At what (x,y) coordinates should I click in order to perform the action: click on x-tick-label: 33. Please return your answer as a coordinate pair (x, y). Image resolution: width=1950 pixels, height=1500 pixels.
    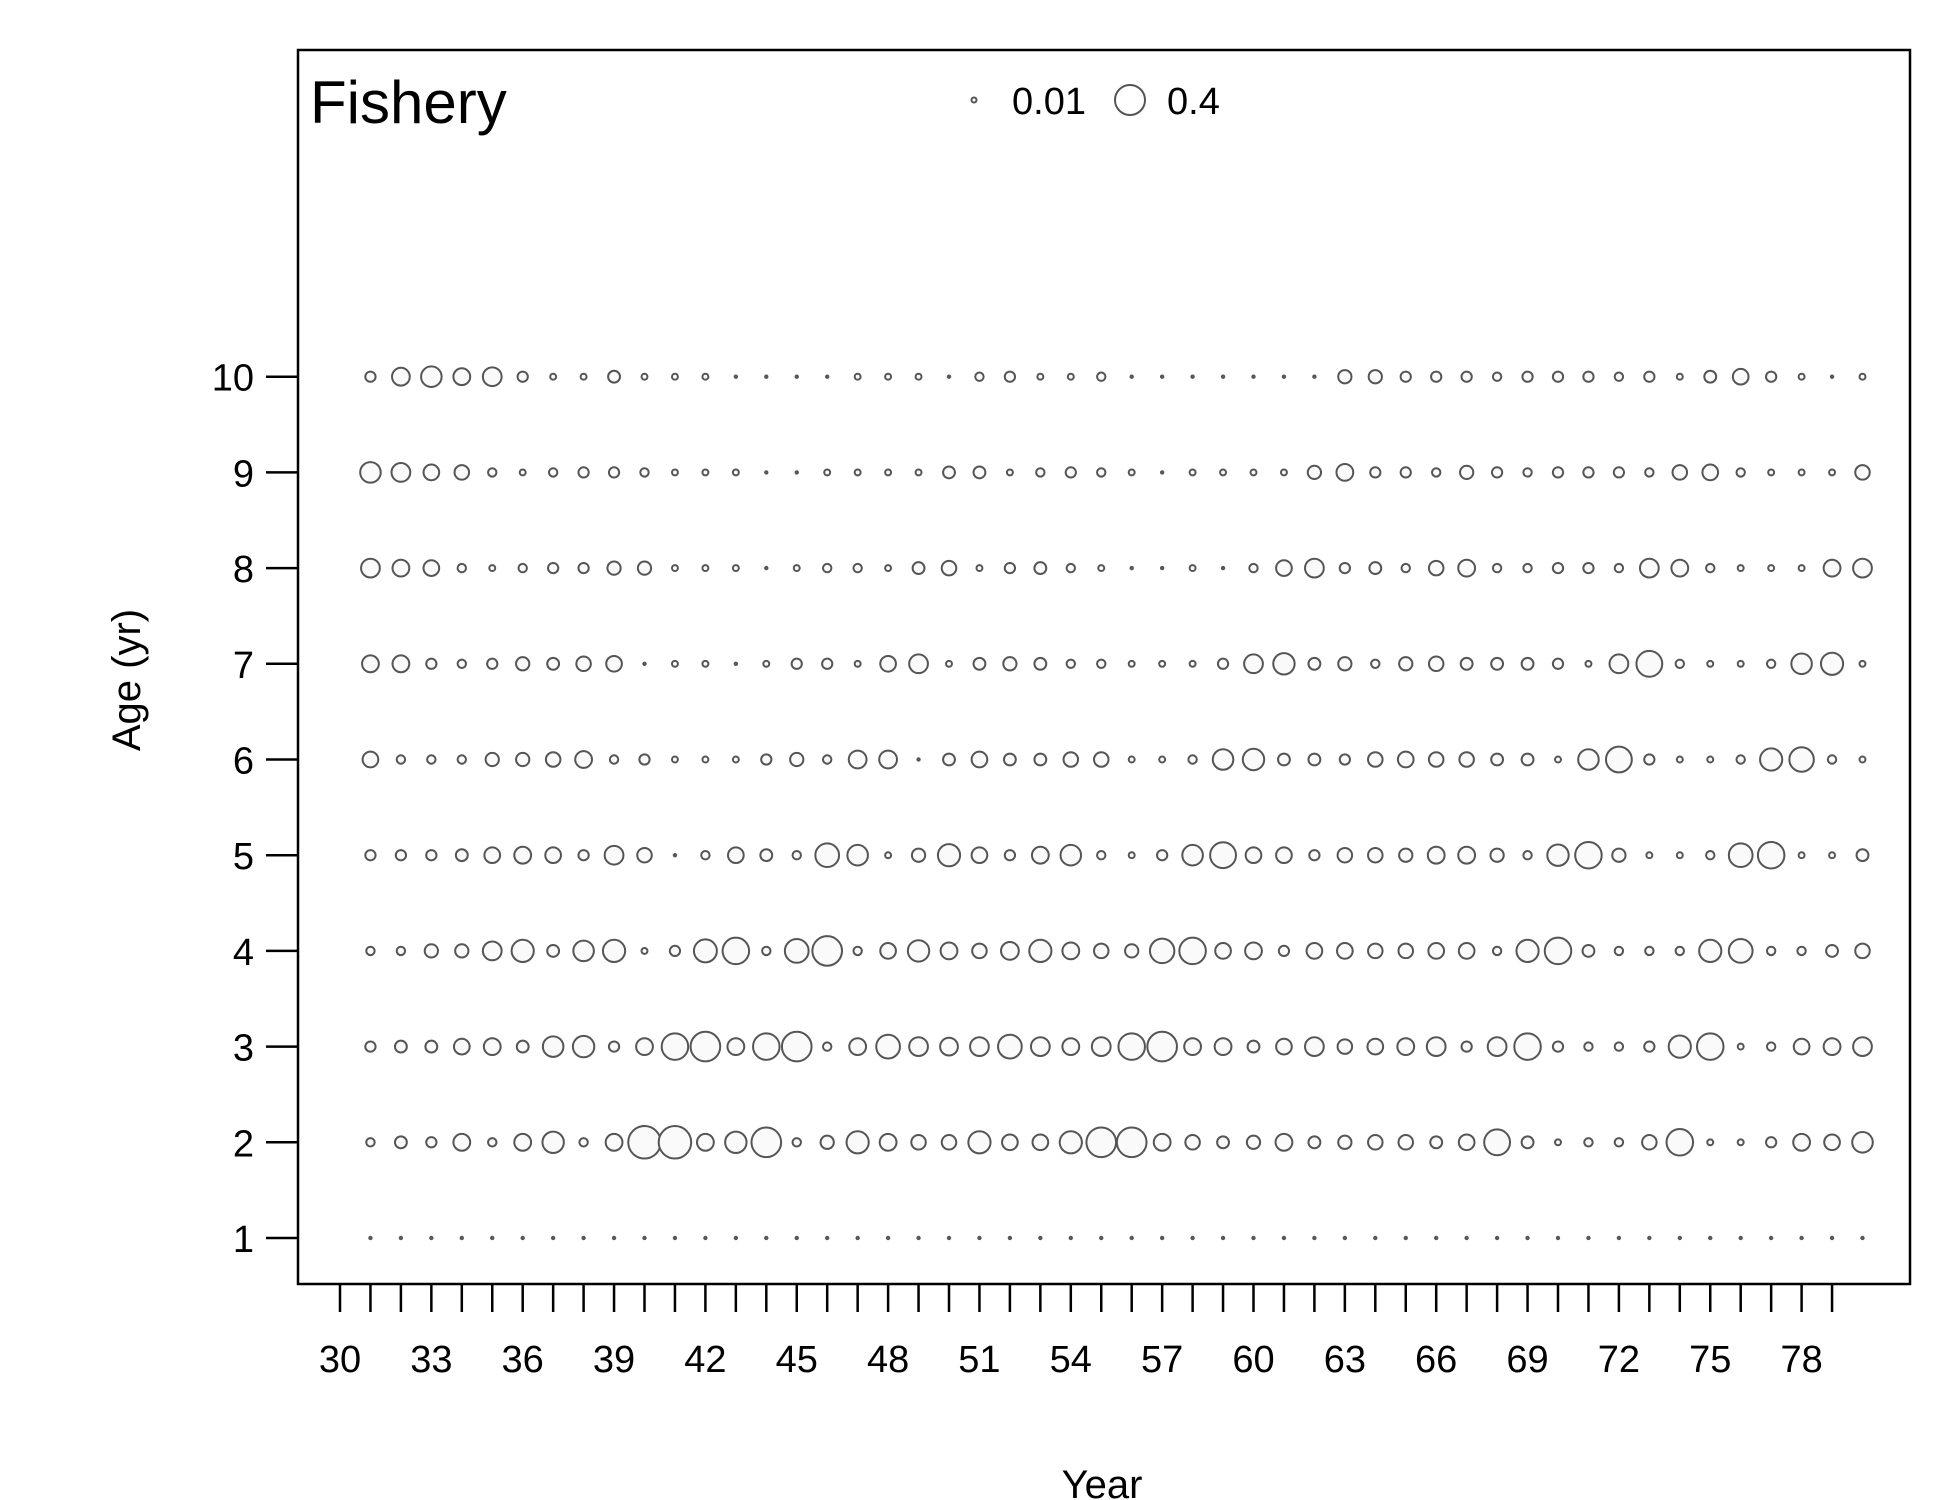
    Looking at the image, I should click on (431, 1360).